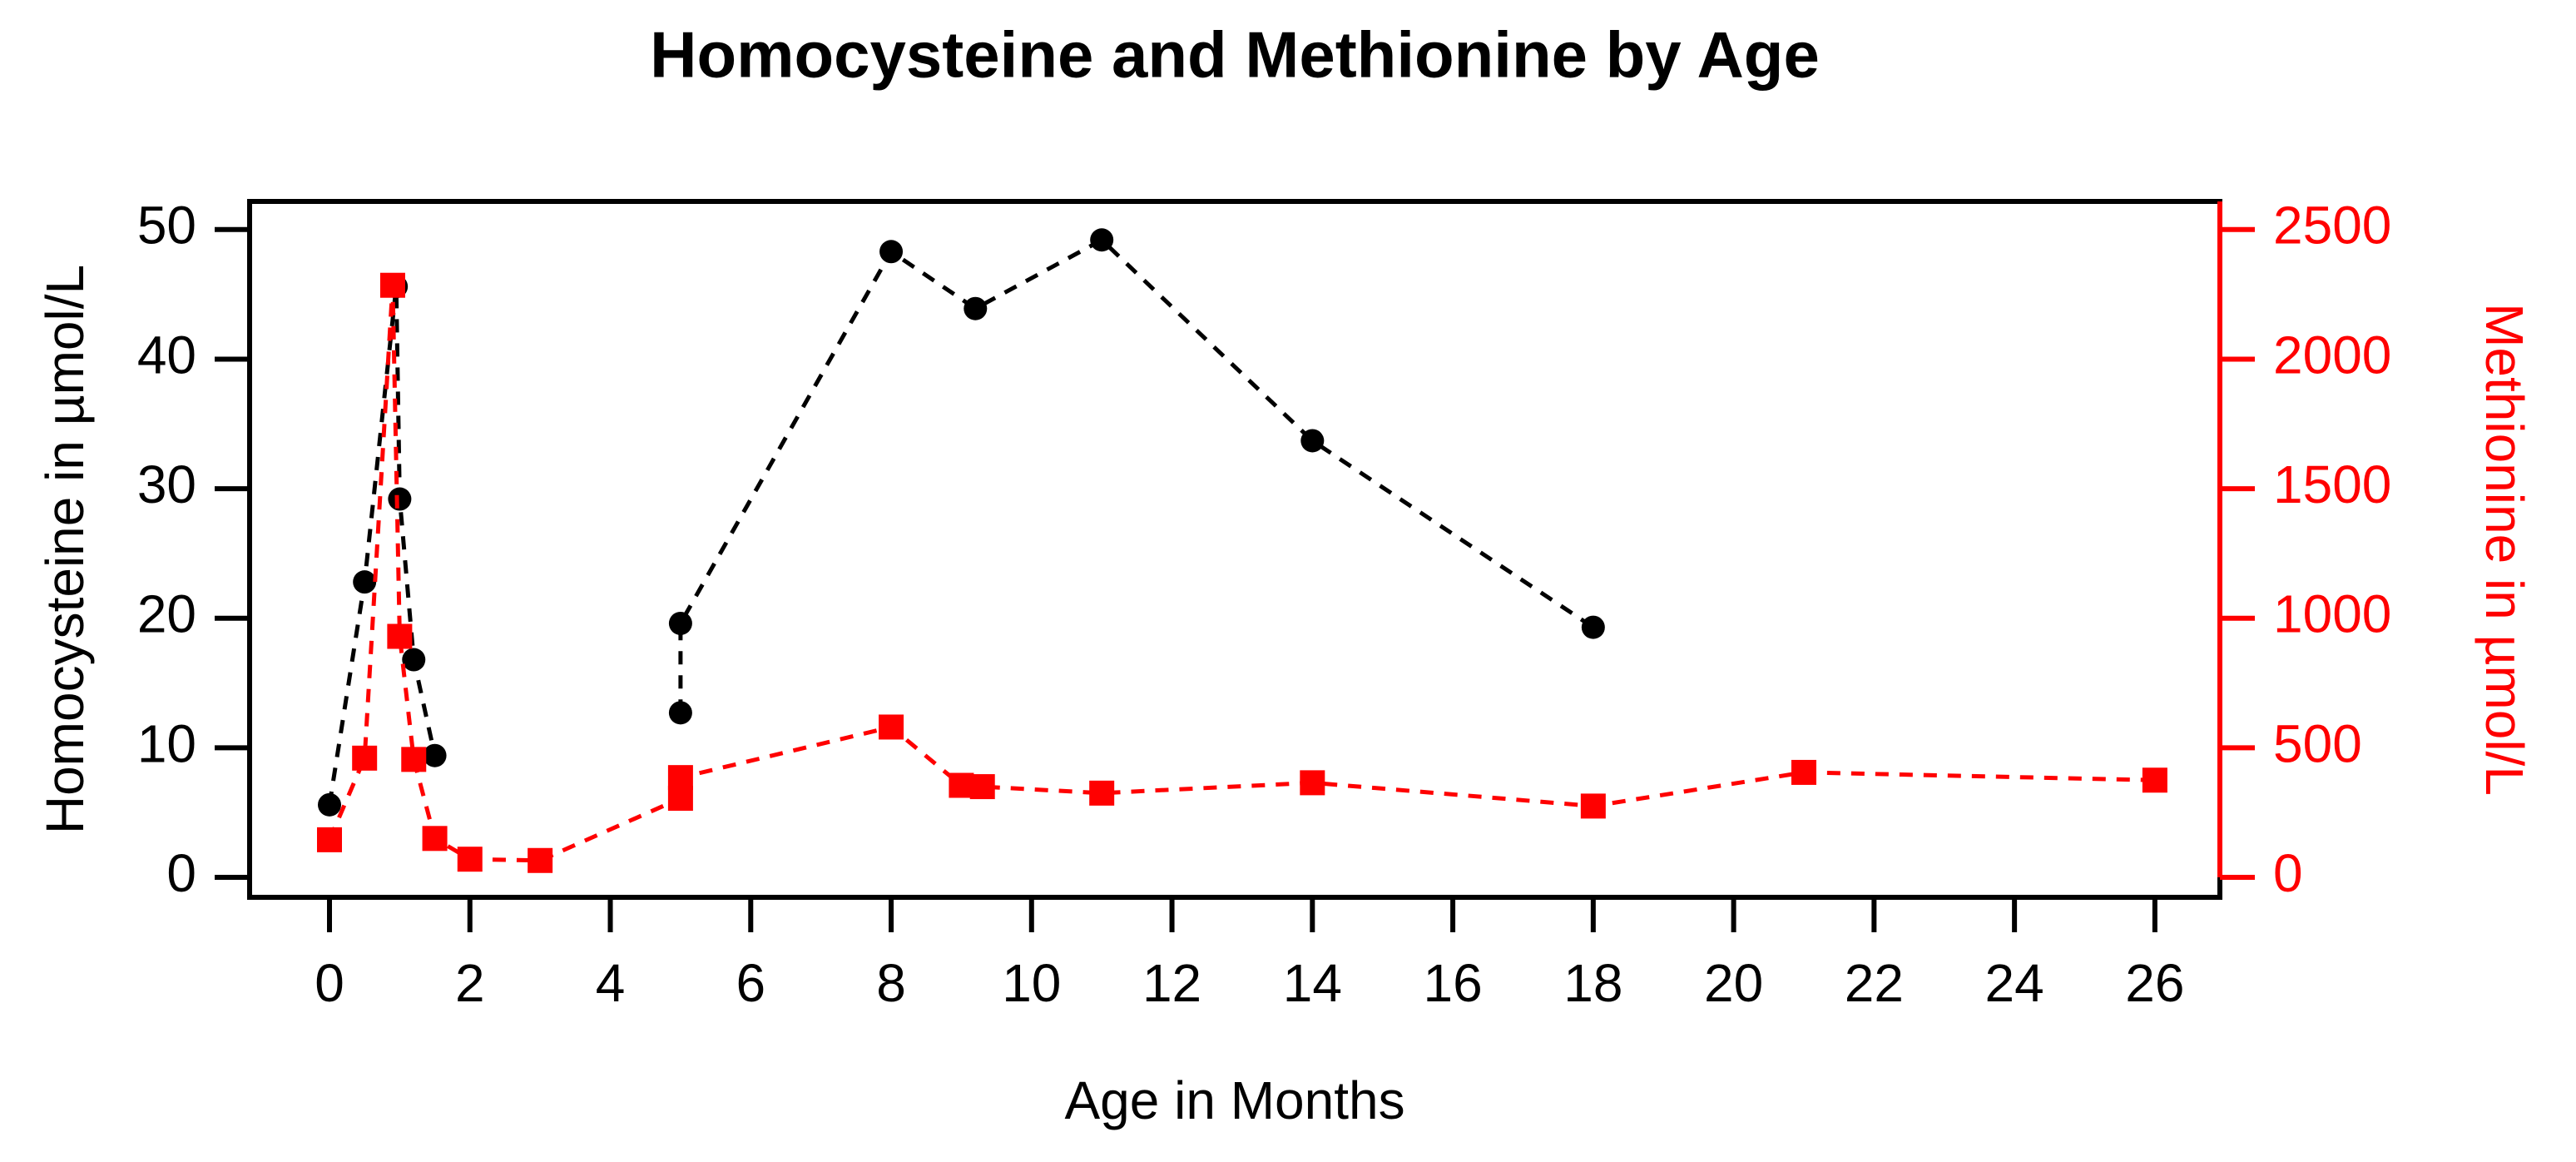 This screenshot has width=2576, height=1162. What do you see at coordinates (1313, 983) in the screenshot?
I see `x-tick-label: 14` at bounding box center [1313, 983].